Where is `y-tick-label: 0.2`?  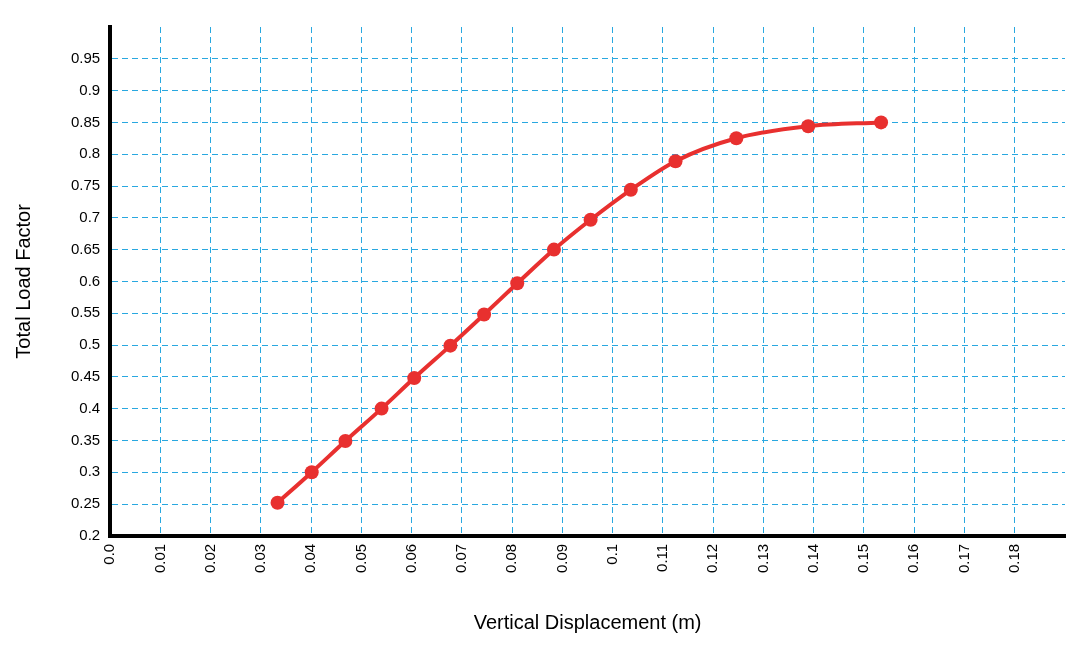
y-tick-label: 0.2 is located at coordinates (90, 534).